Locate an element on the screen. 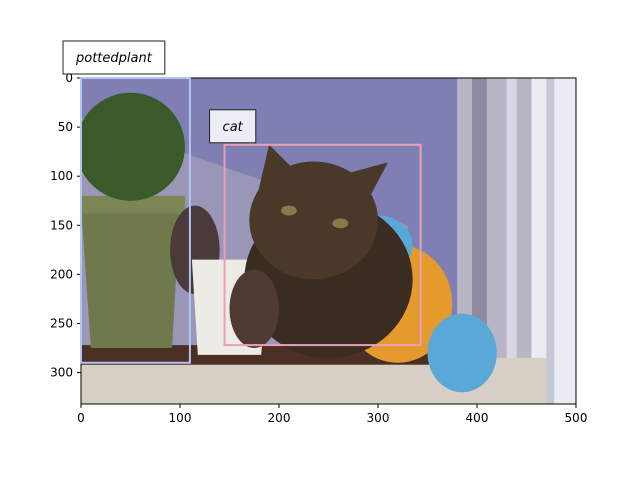  photo-plant-pot is located at coordinates (130, 277).